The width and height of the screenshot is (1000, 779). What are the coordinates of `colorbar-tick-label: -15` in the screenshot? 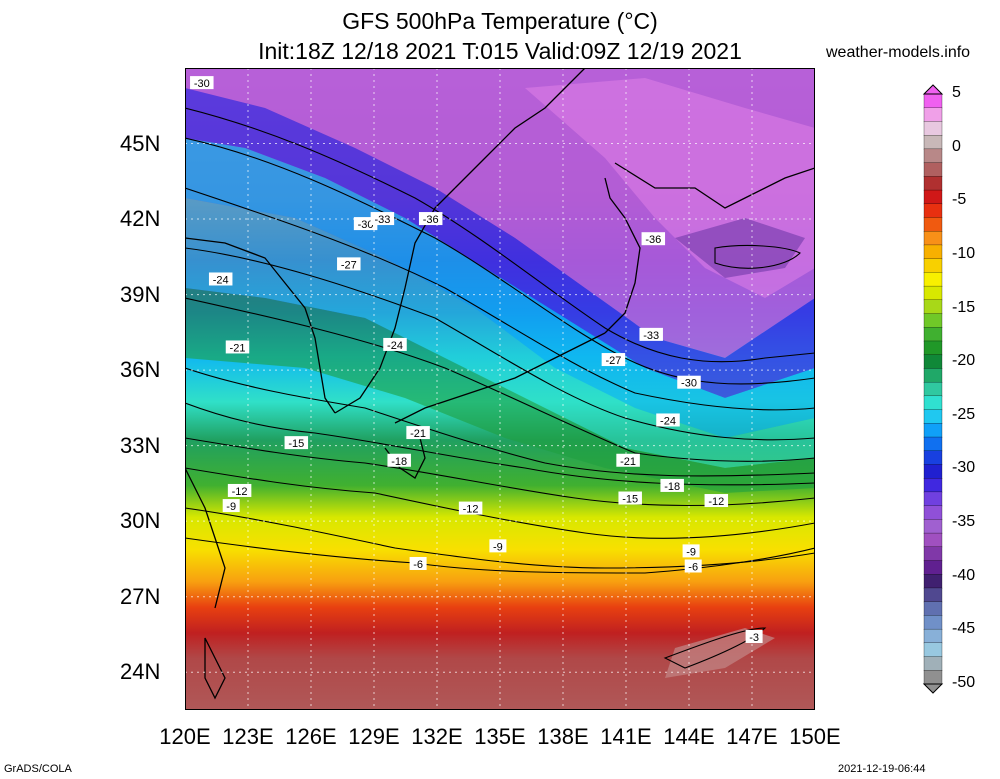 It's located at (964, 307).